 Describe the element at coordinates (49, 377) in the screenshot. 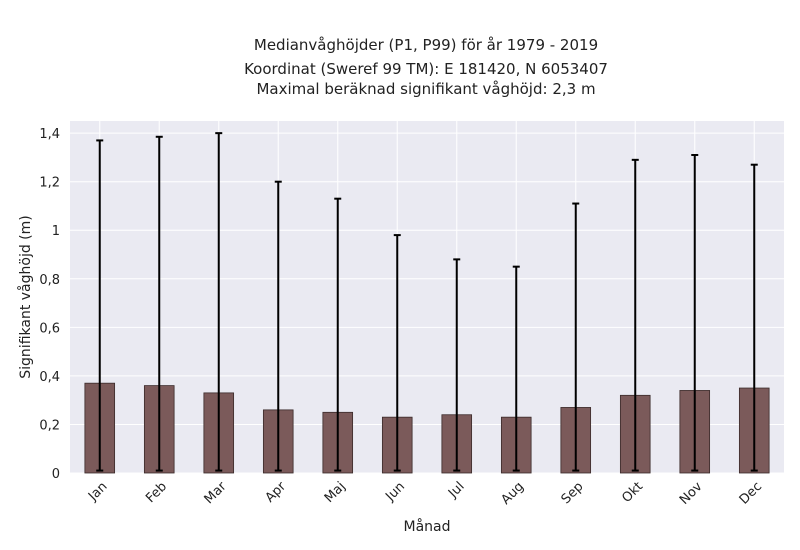

I see `y-tick-label: 0,4` at that location.